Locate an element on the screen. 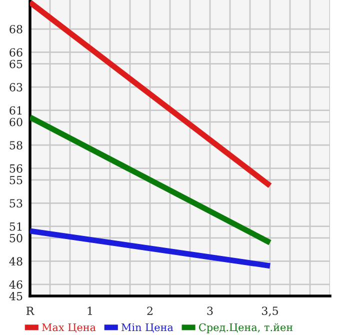 The height and width of the screenshot is (335, 345). y-tick-label: 55 is located at coordinates (16, 180).